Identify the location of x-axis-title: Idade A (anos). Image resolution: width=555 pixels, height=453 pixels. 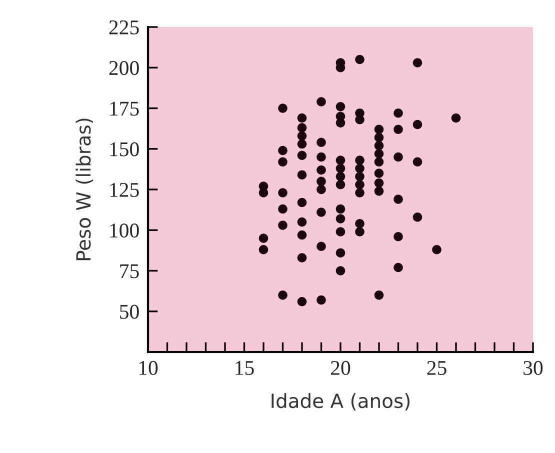
(341, 401).